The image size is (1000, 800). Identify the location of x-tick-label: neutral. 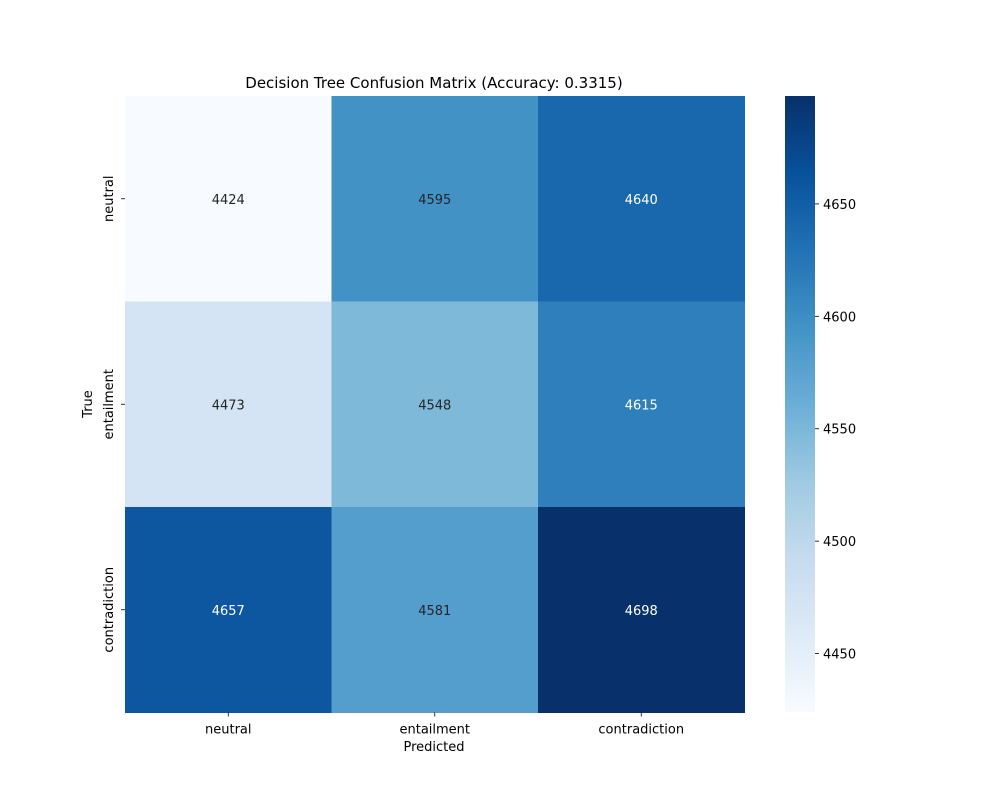
(228, 730).